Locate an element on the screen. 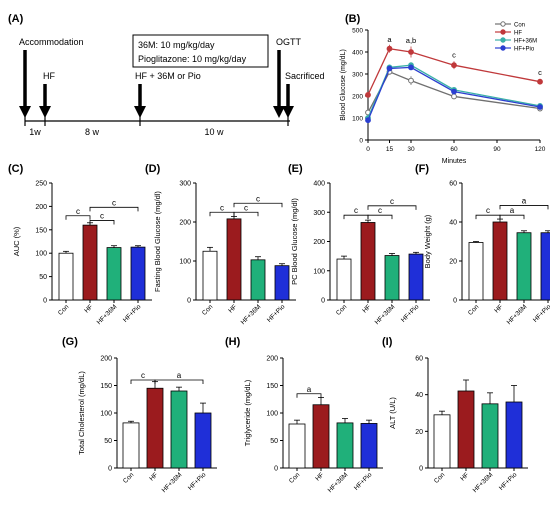 This screenshot has height=515, width=550. x-axis-label: Minutes is located at coordinates (454, 161).